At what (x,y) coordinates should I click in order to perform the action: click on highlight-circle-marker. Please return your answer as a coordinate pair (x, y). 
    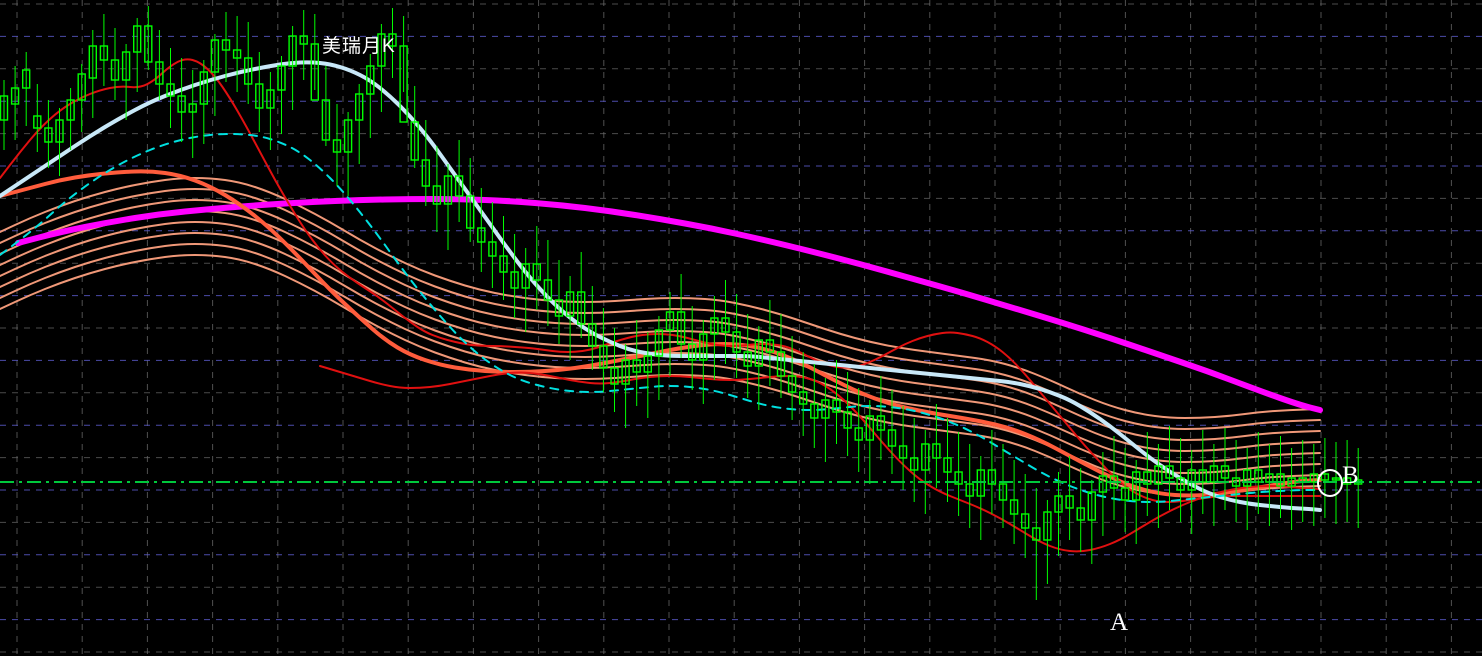
    Looking at the image, I should click on (1330, 483).